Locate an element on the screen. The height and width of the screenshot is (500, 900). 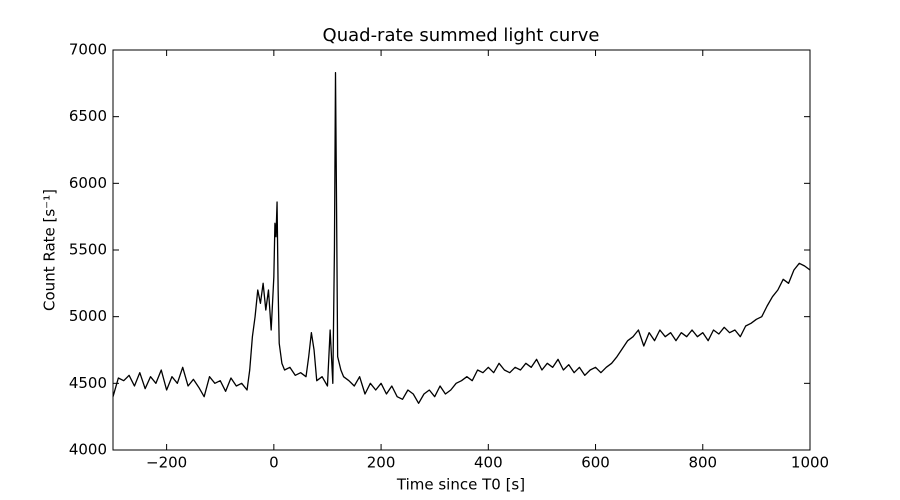
x-tick-label: 400 is located at coordinates (488, 463).